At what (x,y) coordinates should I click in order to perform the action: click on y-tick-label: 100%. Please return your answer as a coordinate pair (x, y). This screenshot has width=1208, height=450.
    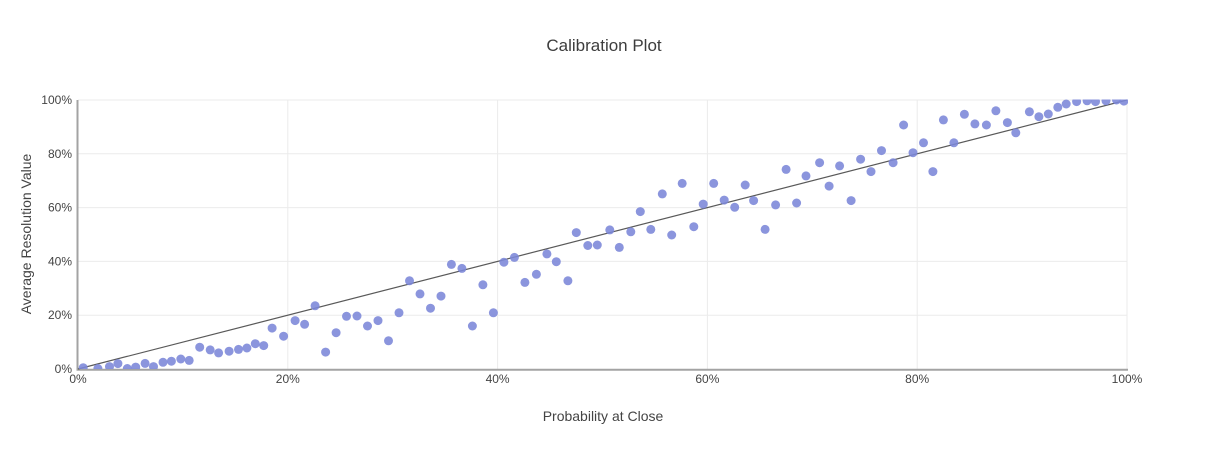
    Looking at the image, I should click on (56, 100).